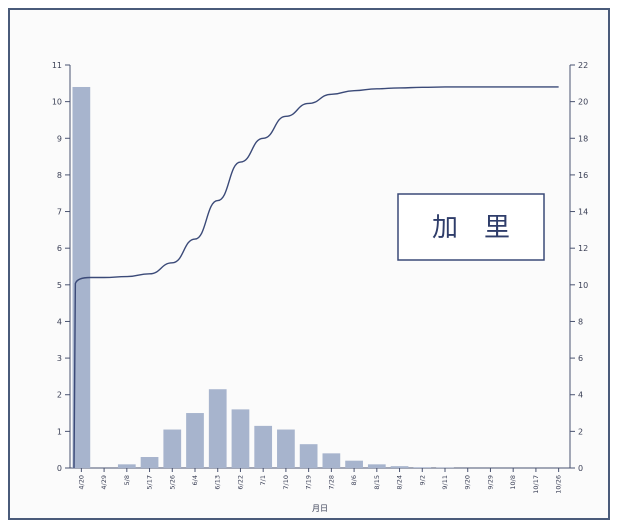 The height and width of the screenshot is (532, 622). What do you see at coordinates (195, 480) in the screenshot?
I see `x-tick-label: 6/4` at bounding box center [195, 480].